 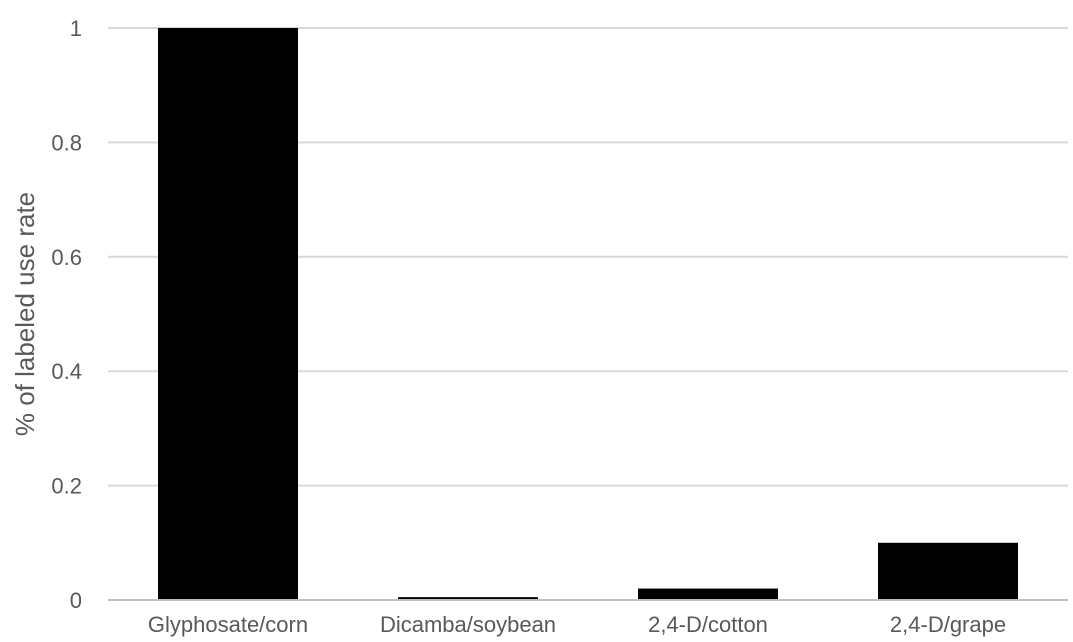 What do you see at coordinates (228, 624) in the screenshot?
I see `x-category-label: Glyphosate/corn` at bounding box center [228, 624].